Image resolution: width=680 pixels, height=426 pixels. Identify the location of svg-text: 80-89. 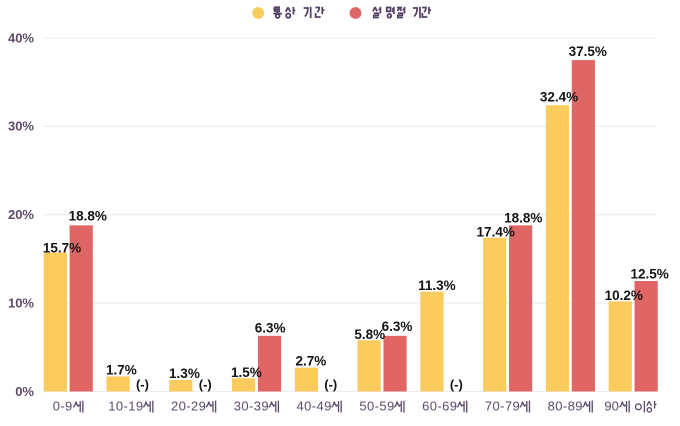
(565, 406).